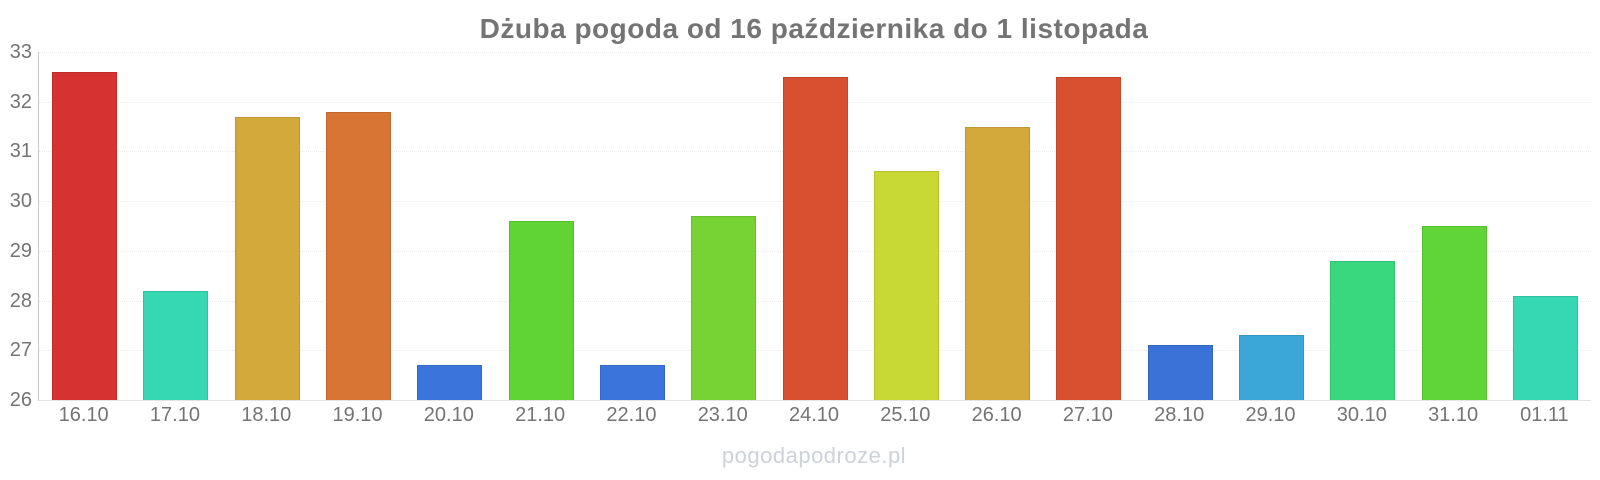 The image size is (1600, 480). I want to click on x-axis-tick-label: 16.10, so click(83, 415).